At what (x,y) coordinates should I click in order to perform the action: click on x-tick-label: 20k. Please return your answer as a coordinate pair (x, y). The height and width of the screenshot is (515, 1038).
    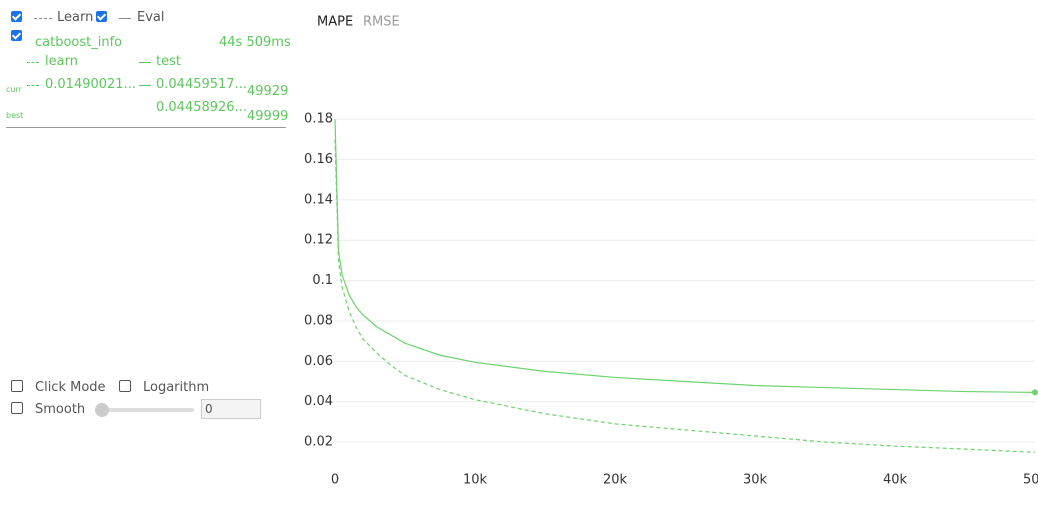
    Looking at the image, I should click on (615, 480).